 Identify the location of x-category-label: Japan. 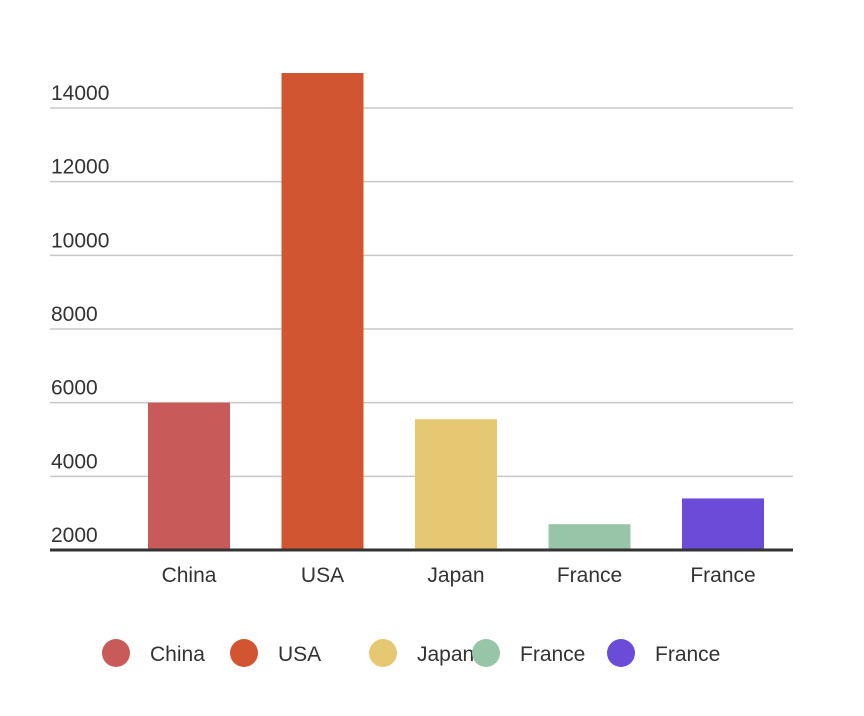
(455, 575).